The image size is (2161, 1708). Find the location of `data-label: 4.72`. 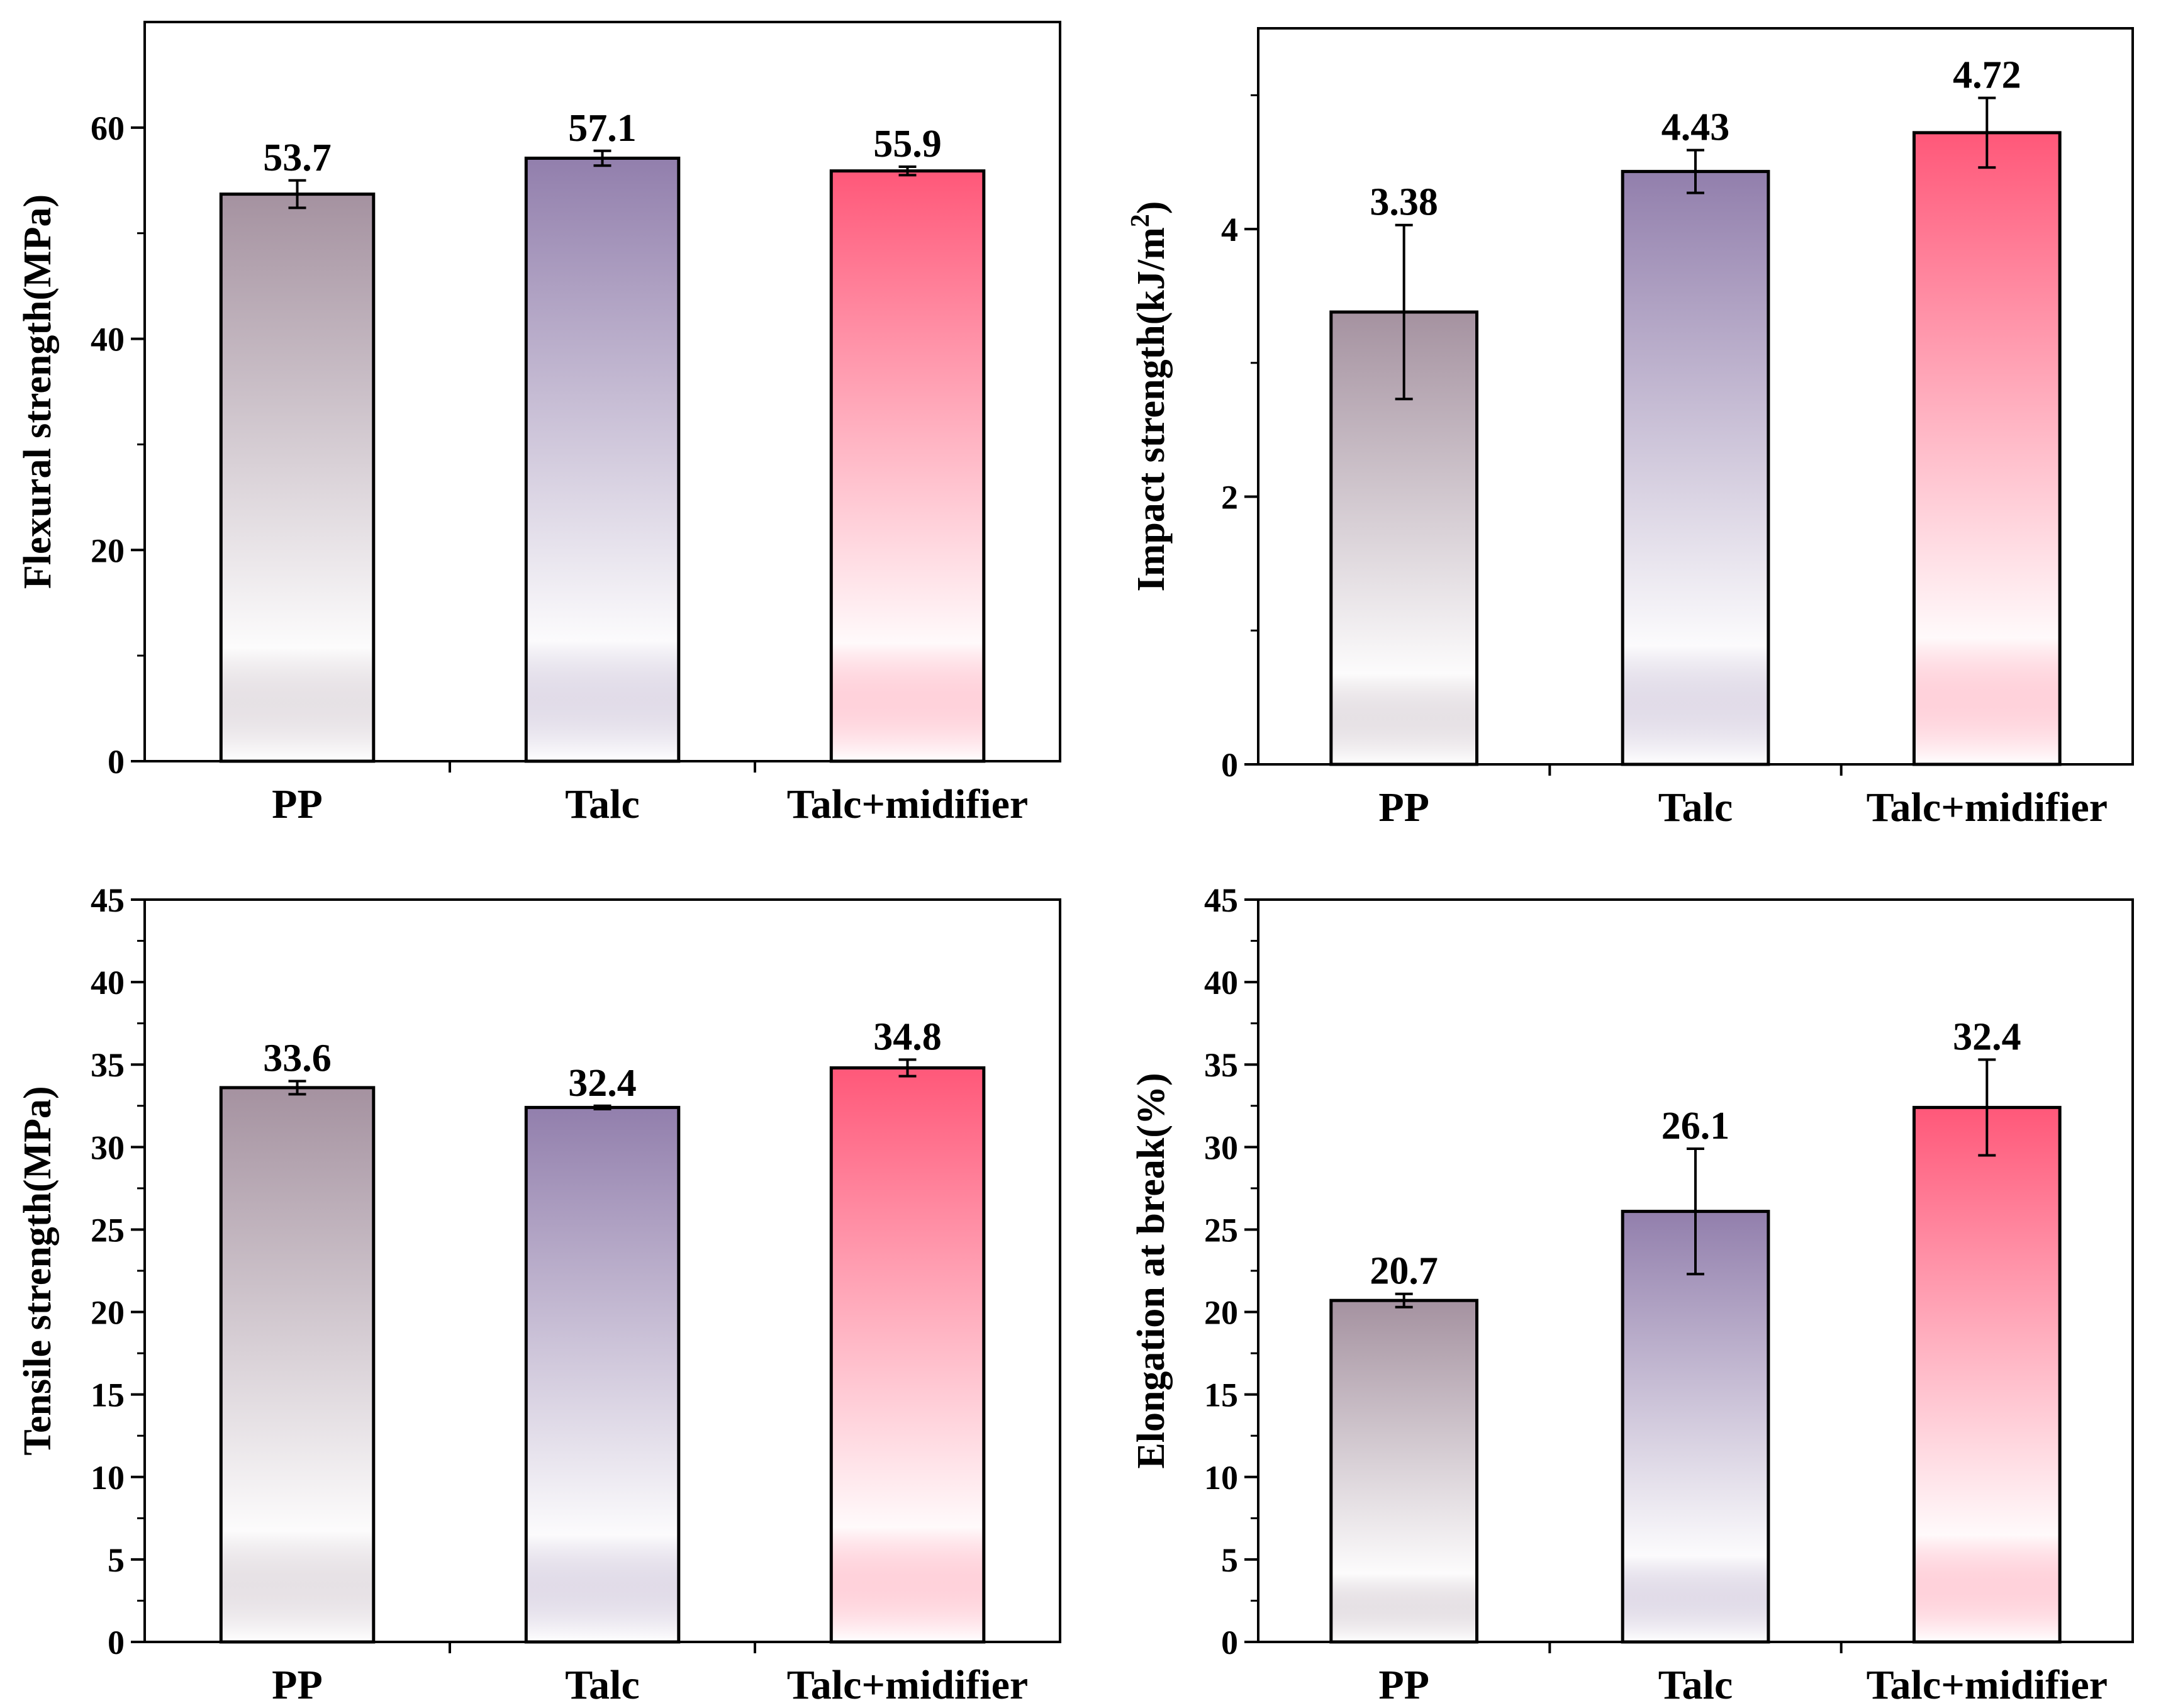

data-label: 4.72 is located at coordinates (1987, 75).